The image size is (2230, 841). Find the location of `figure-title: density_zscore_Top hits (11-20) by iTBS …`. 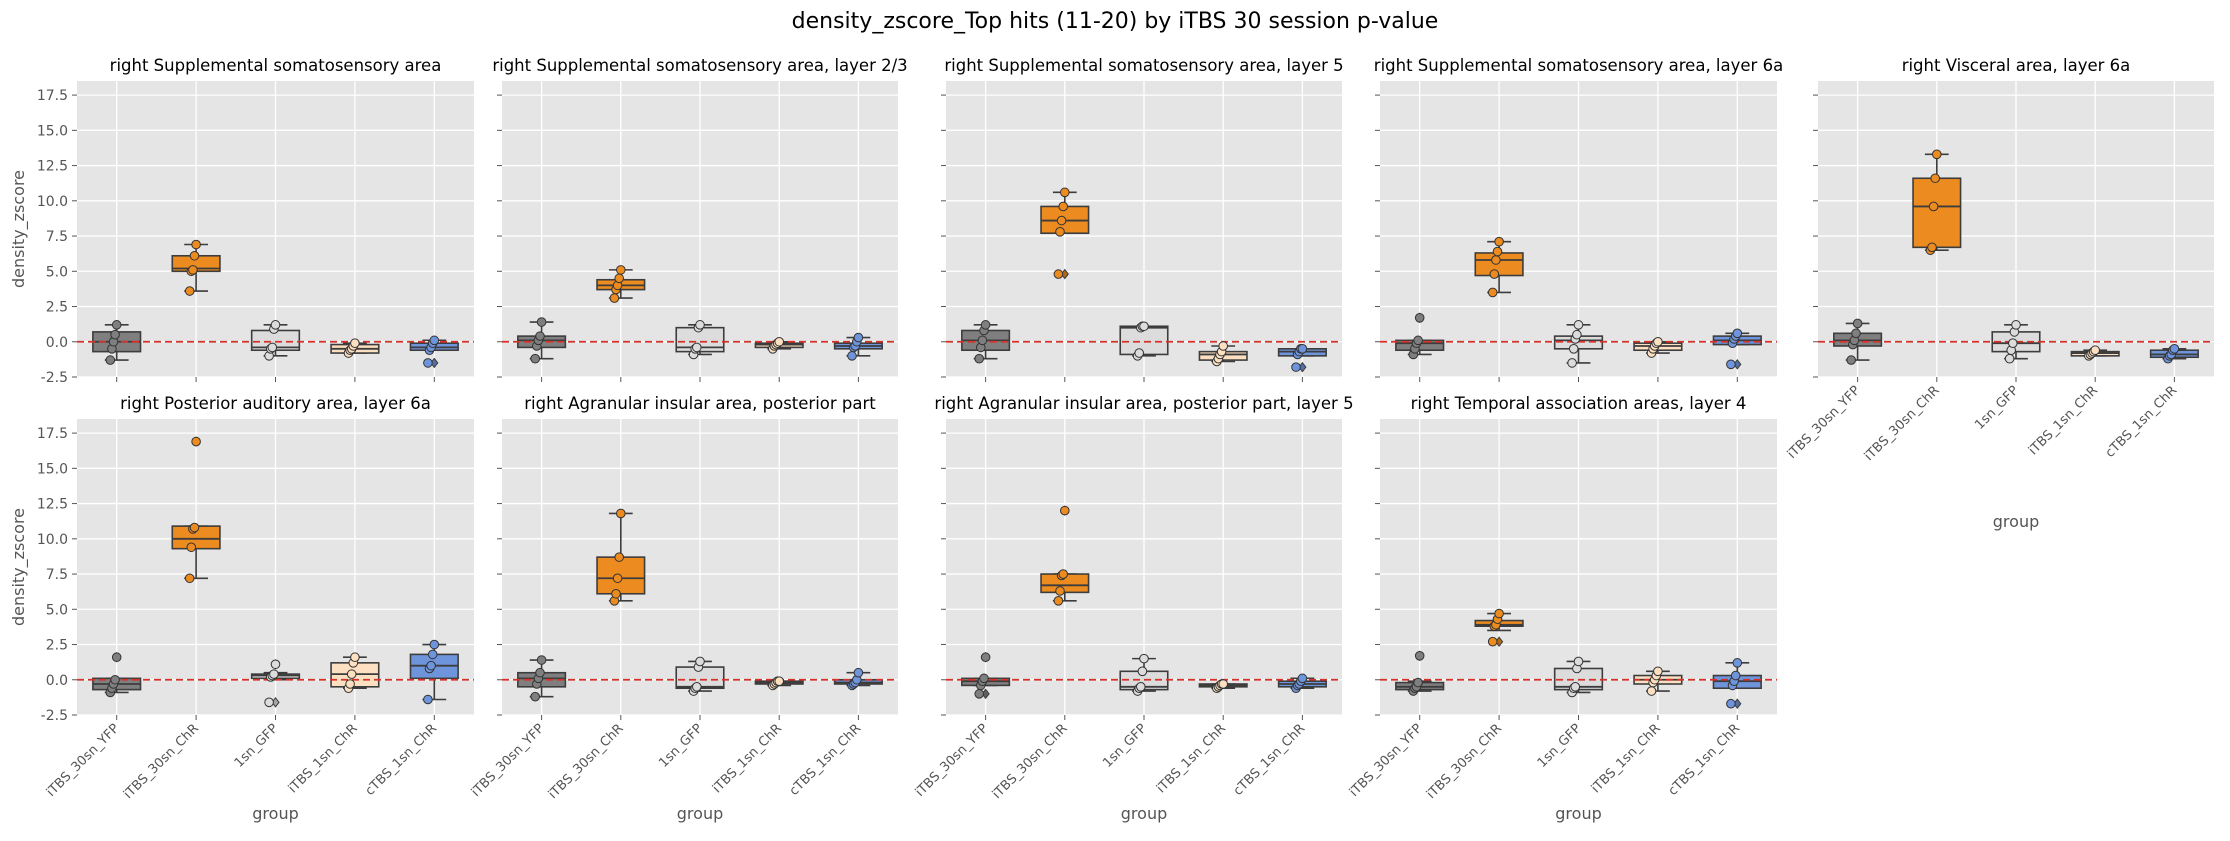

figure-title: density_zscore_Top hits (11-20) by iTBS … is located at coordinates (1115, 21).